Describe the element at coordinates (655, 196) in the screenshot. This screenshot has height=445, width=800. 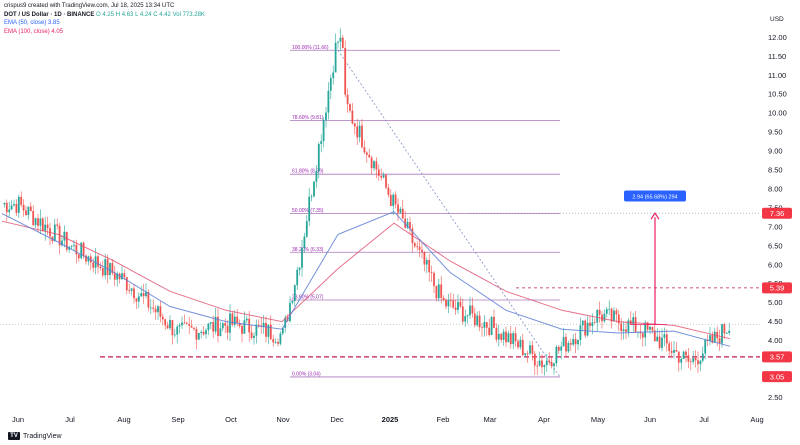
I see `measure-badge` at that location.